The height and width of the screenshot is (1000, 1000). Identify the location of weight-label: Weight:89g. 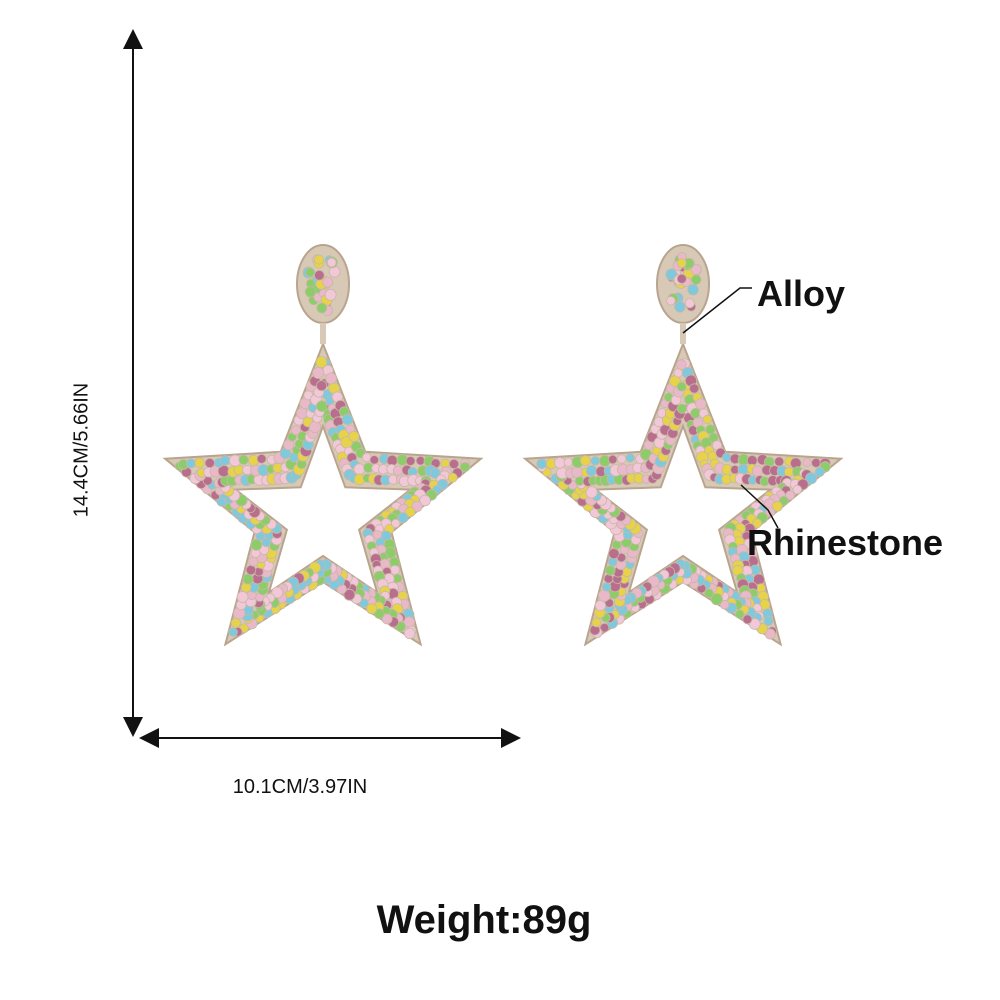
(484, 920).